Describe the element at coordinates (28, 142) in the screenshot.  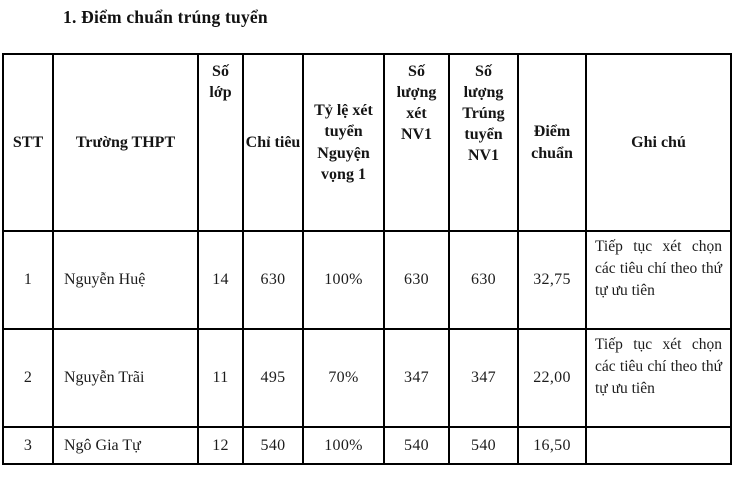
I see `col-header-stt: STT` at that location.